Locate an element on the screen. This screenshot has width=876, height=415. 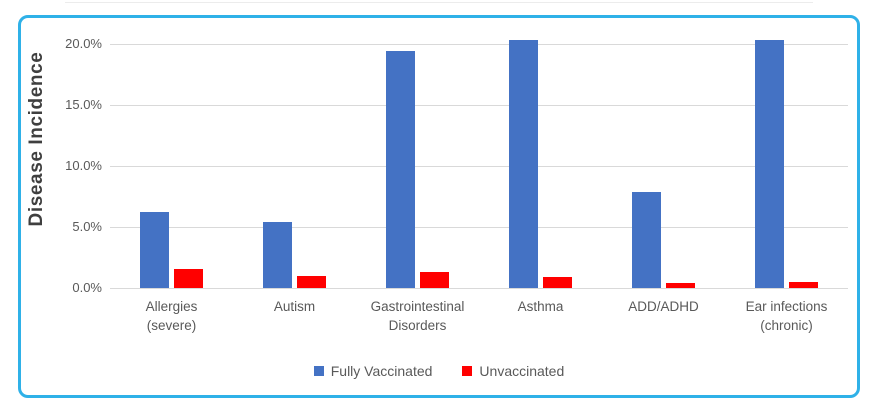
x-tick-label-asthma: Asthma is located at coordinates (540, 306).